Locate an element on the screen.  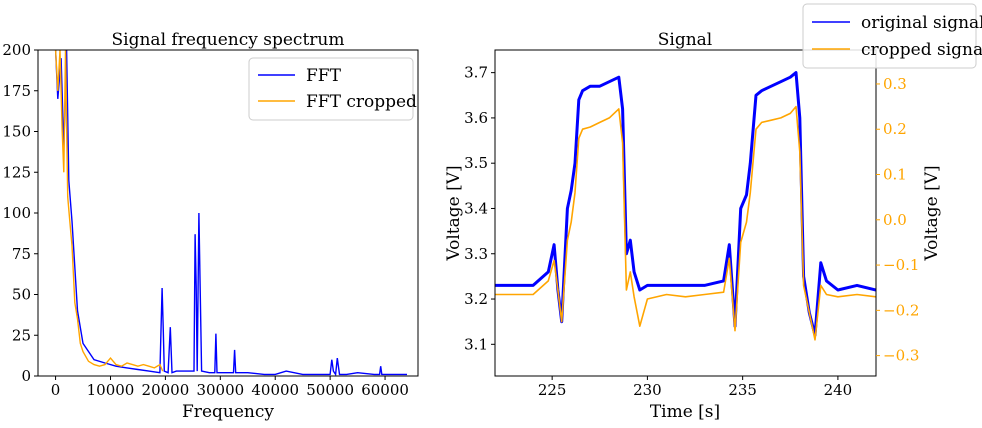
signal-legend-label-original: original signal is located at coordinates (921, 23).